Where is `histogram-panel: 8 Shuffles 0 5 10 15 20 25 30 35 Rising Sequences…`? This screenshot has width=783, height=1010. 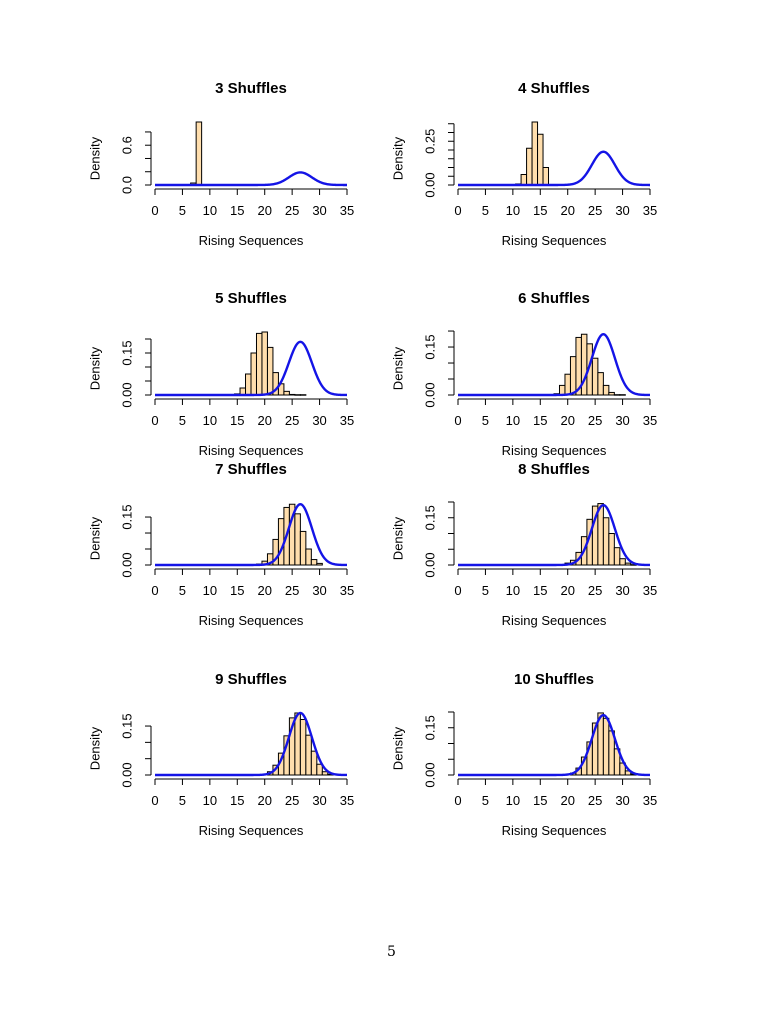 histogram-panel: 8 Shuffles 0 5 10 15 20 25 30 35 Rising Sequences… is located at coordinates (524, 544).